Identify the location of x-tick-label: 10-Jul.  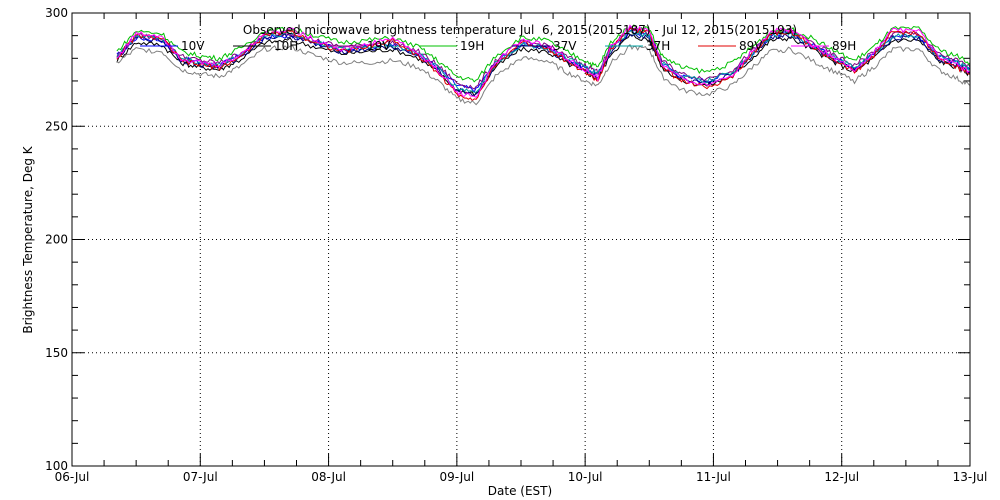
(585, 477).